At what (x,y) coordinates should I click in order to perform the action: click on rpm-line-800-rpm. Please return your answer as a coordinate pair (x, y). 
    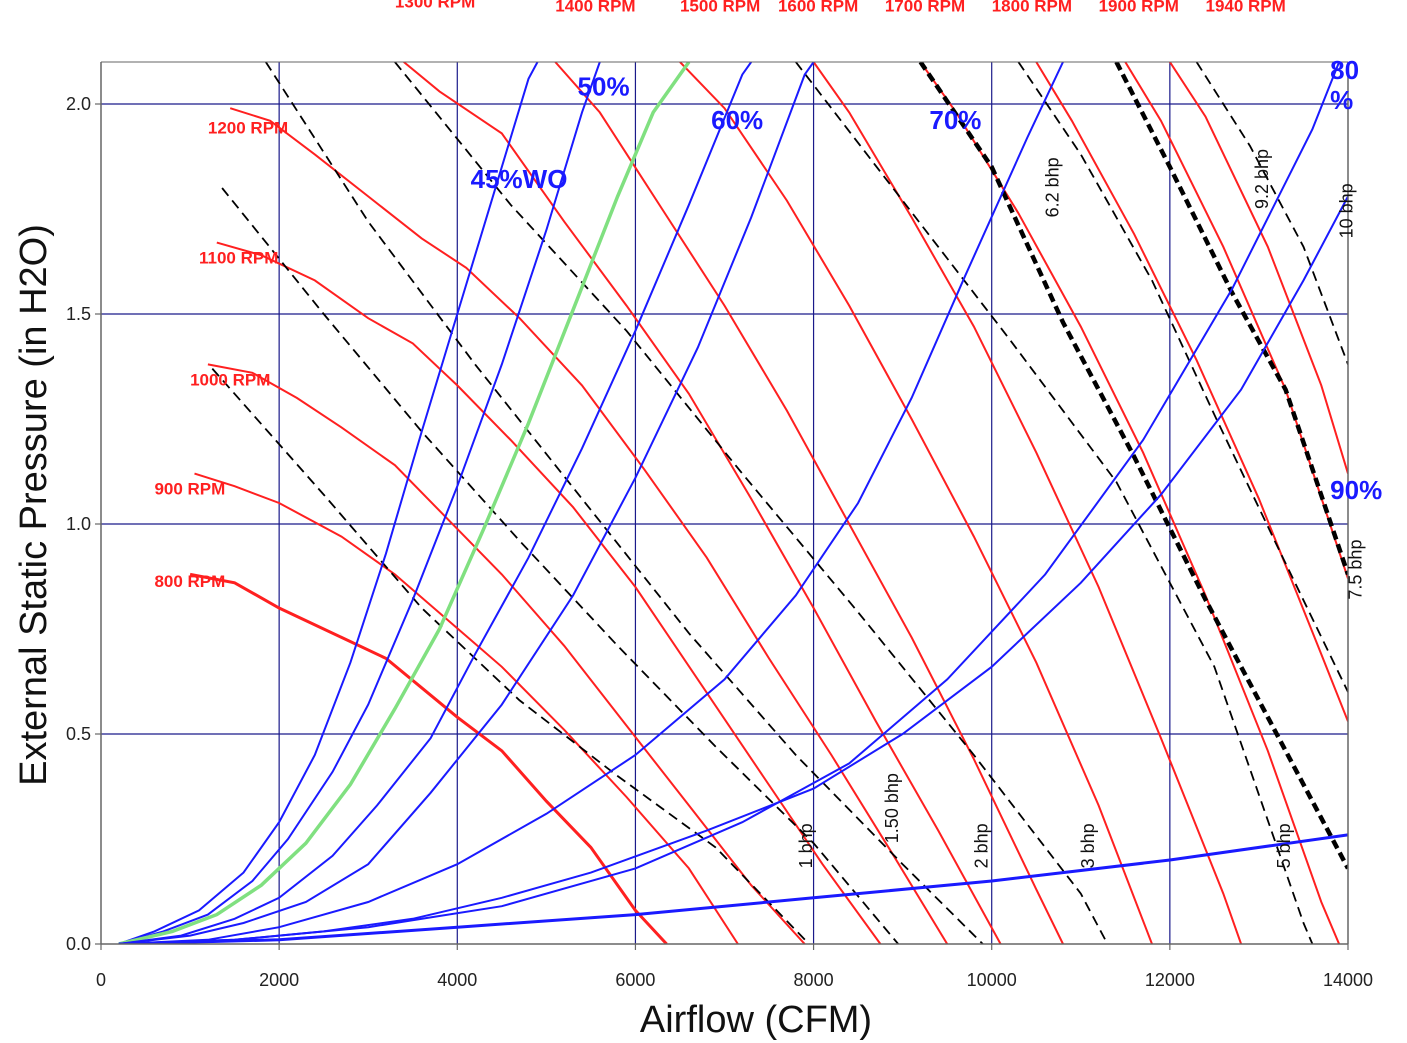
    Looking at the image, I should click on (428, 758).